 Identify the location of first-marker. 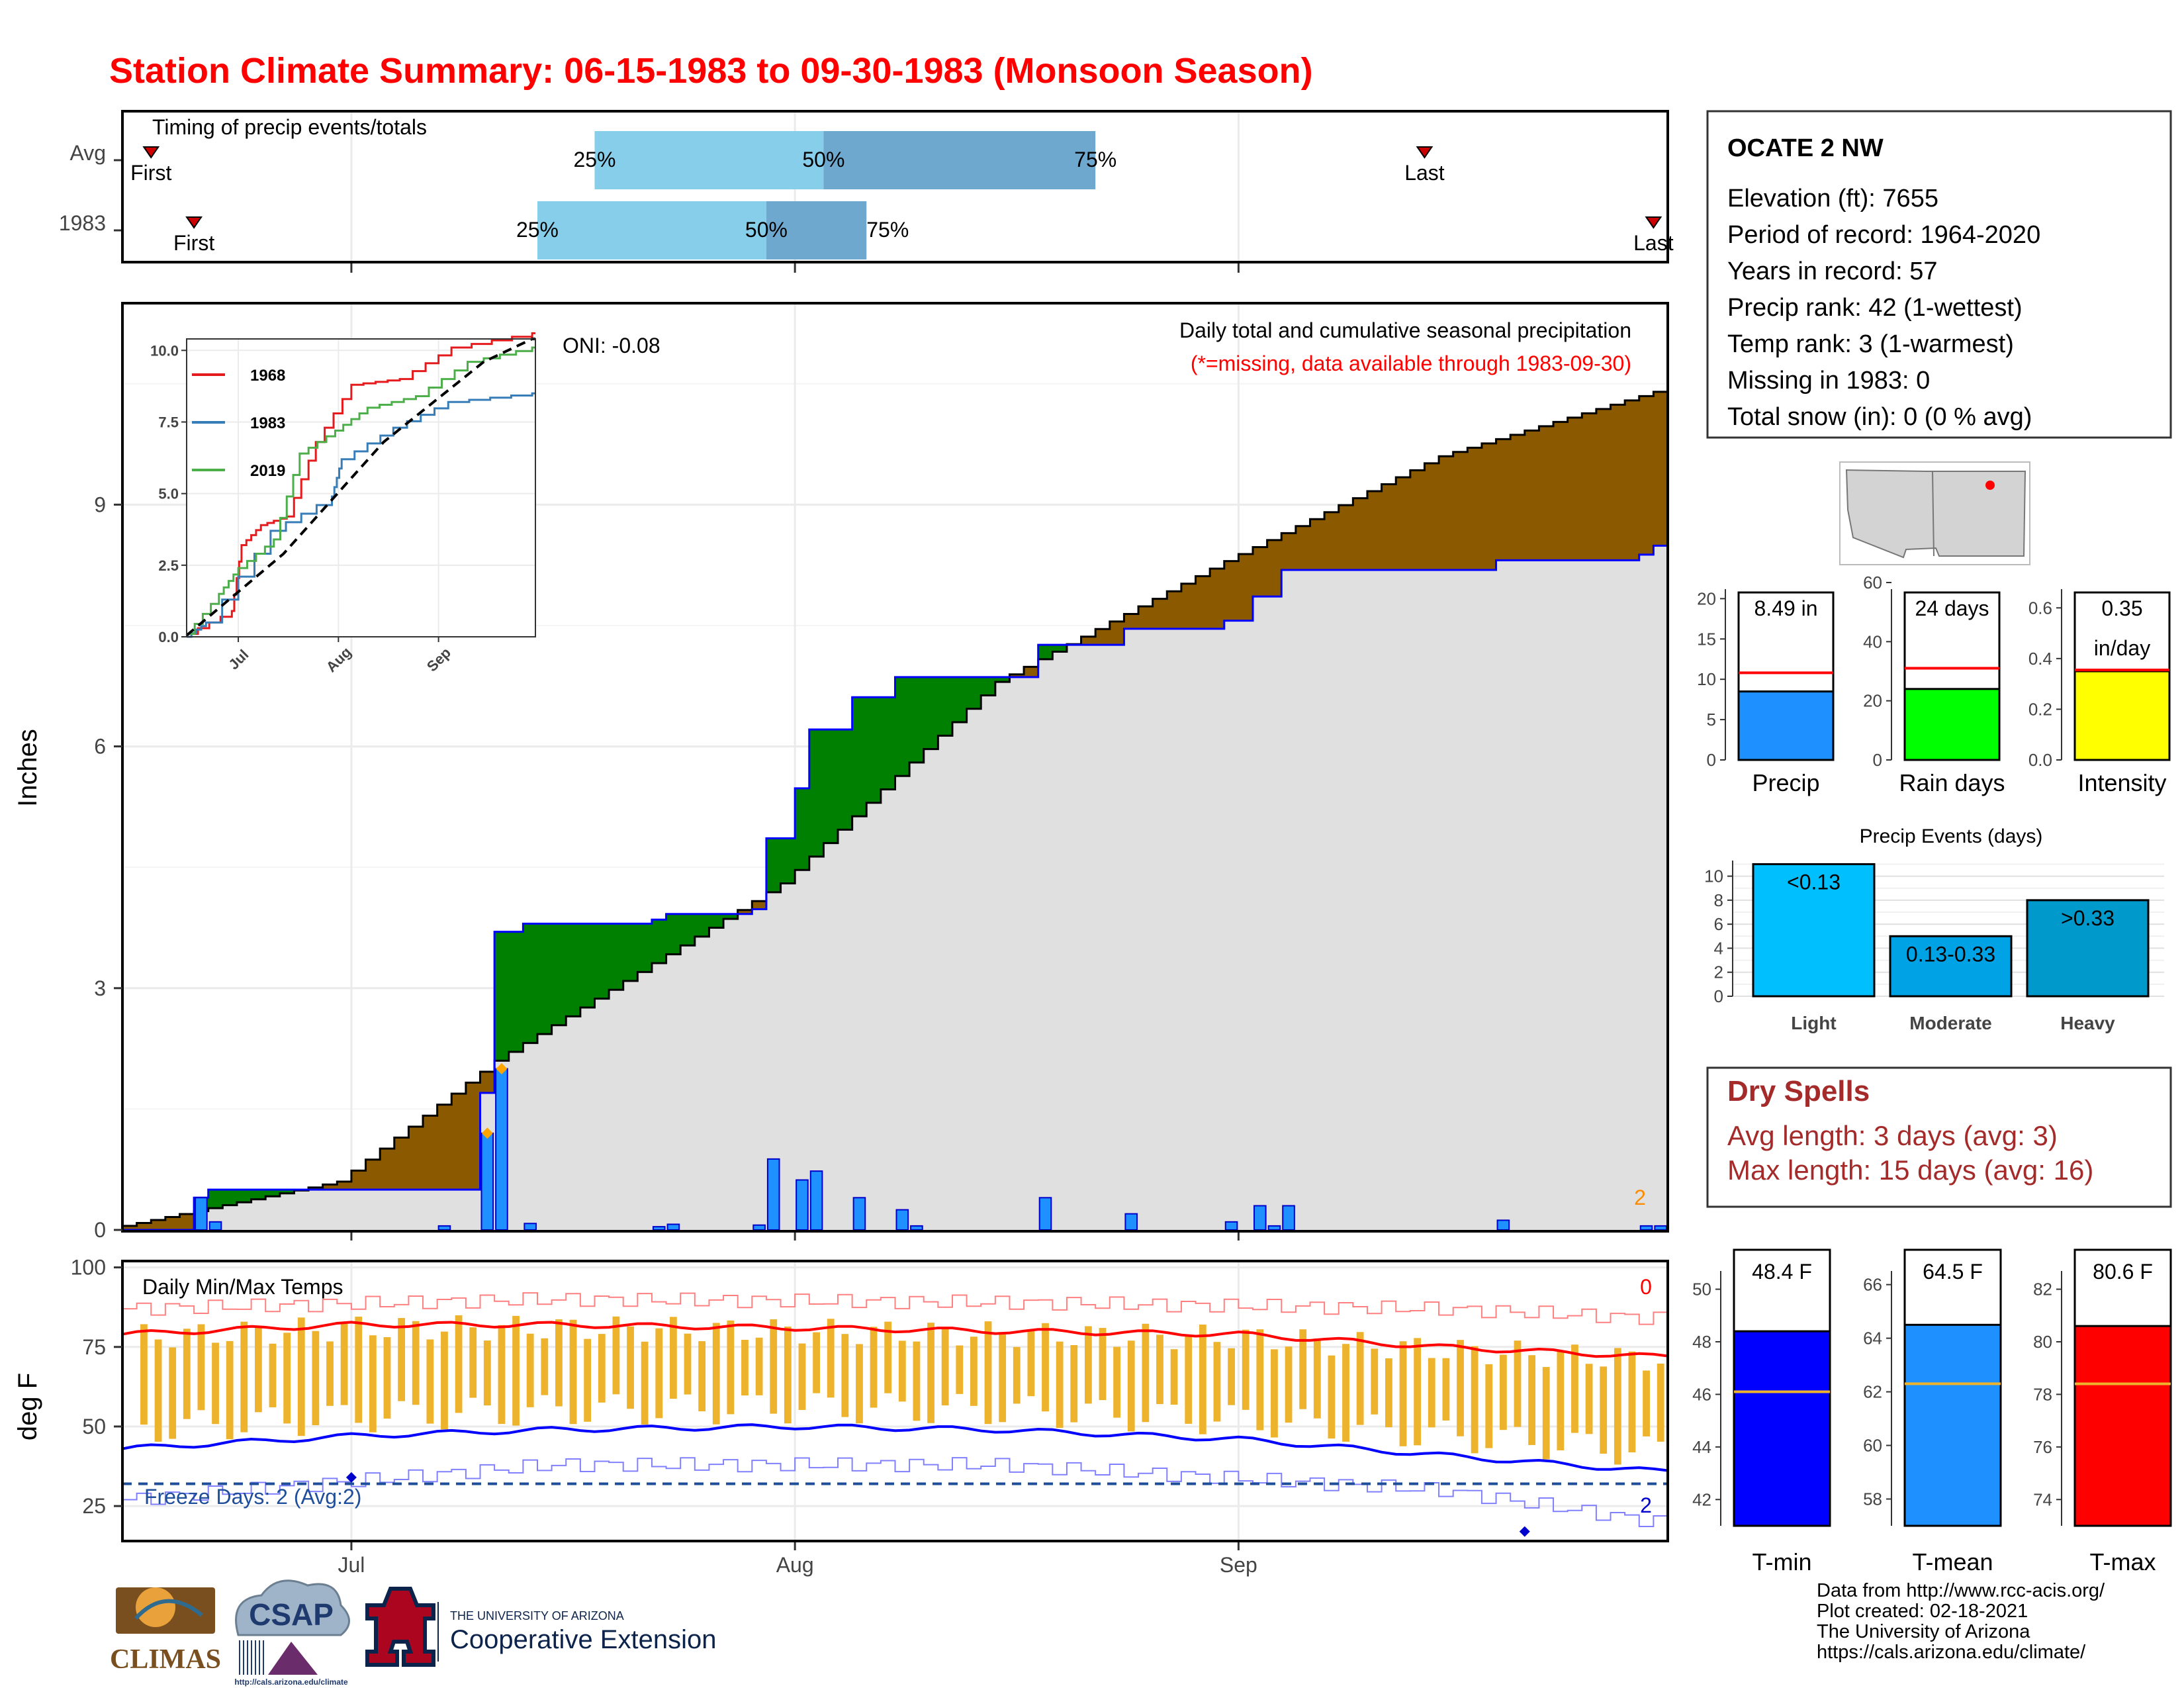
(151, 152).